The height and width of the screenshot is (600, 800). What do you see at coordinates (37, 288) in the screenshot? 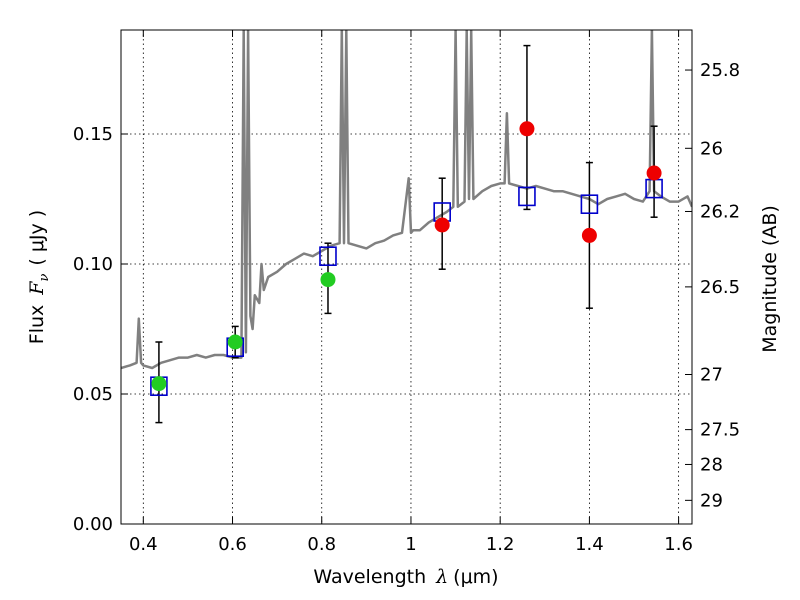
I see `y-axis-symbol: F` at bounding box center [37, 288].